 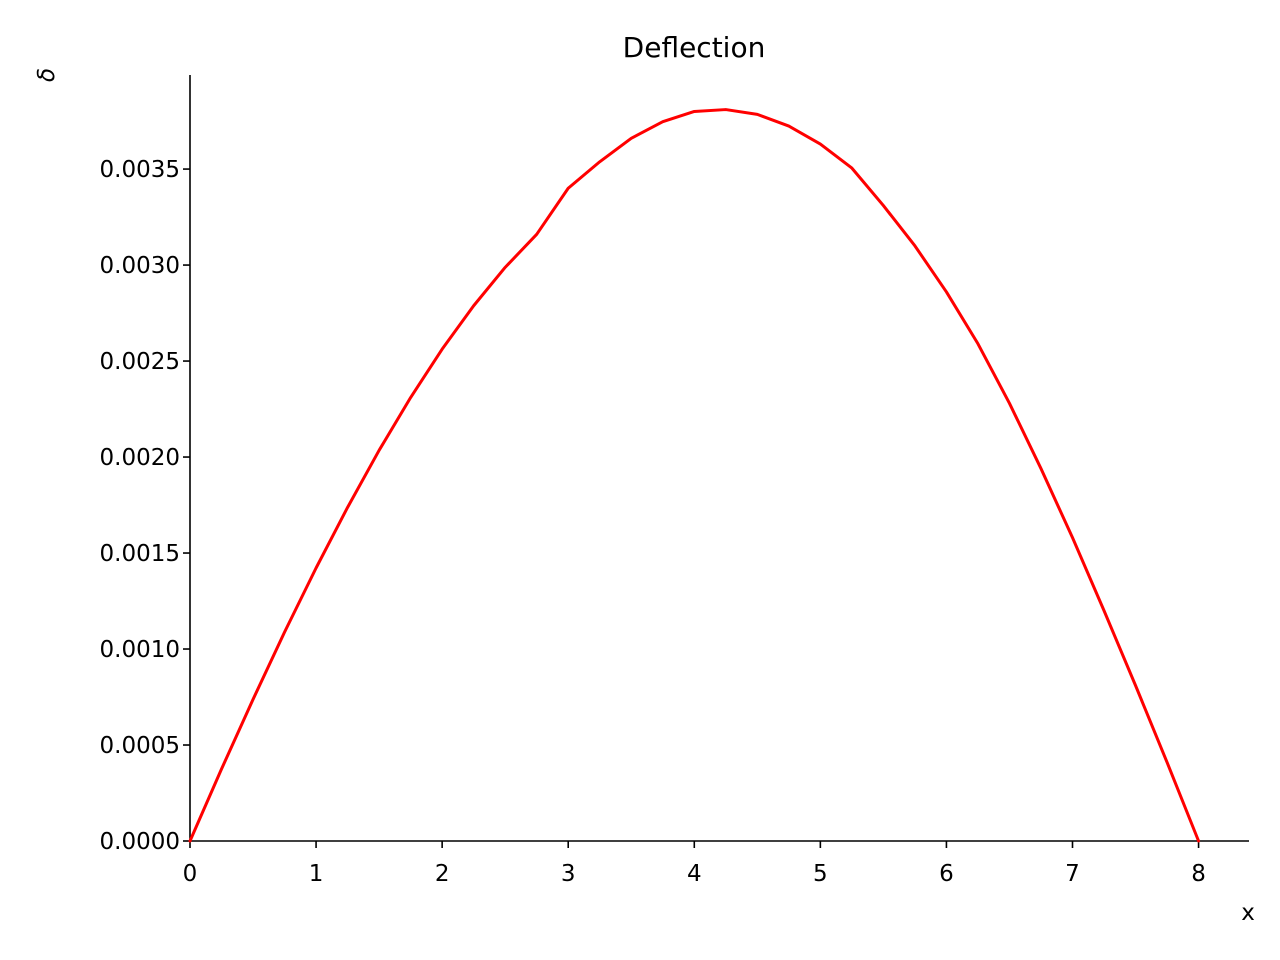 I want to click on x-tick-label: 3, so click(x=568, y=874).